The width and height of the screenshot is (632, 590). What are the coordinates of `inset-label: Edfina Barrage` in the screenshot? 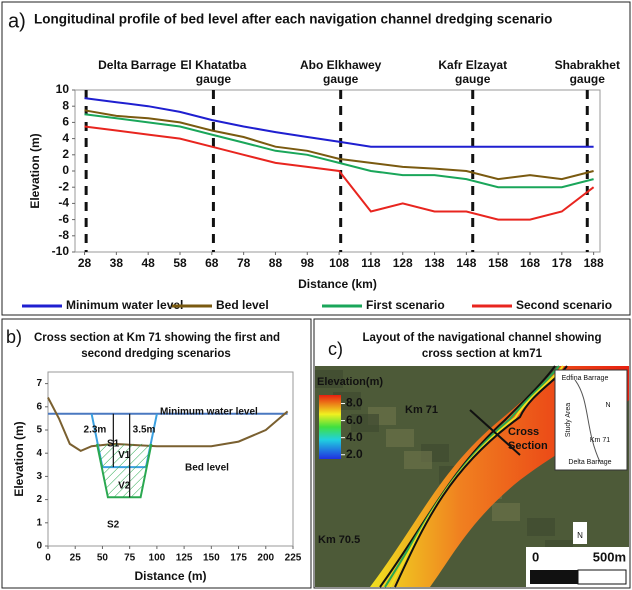 It's located at (585, 378).